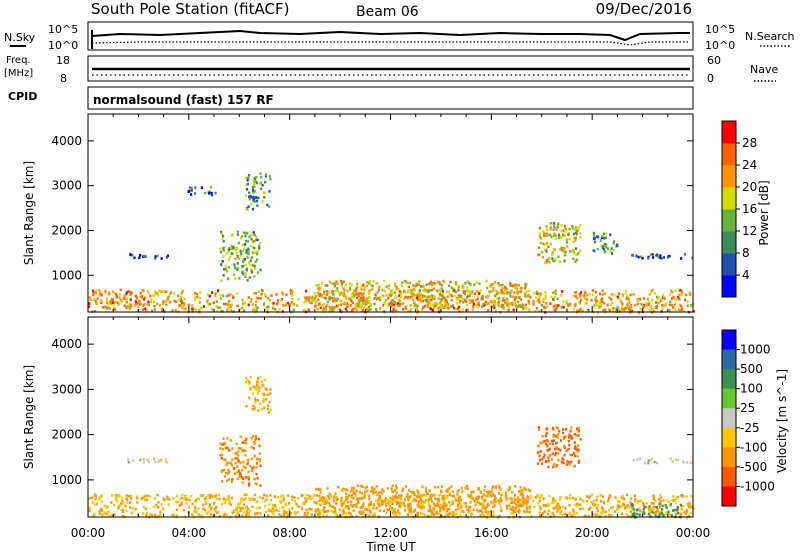  I want to click on velocity-y-tick-label: 1000, so click(66, 480).